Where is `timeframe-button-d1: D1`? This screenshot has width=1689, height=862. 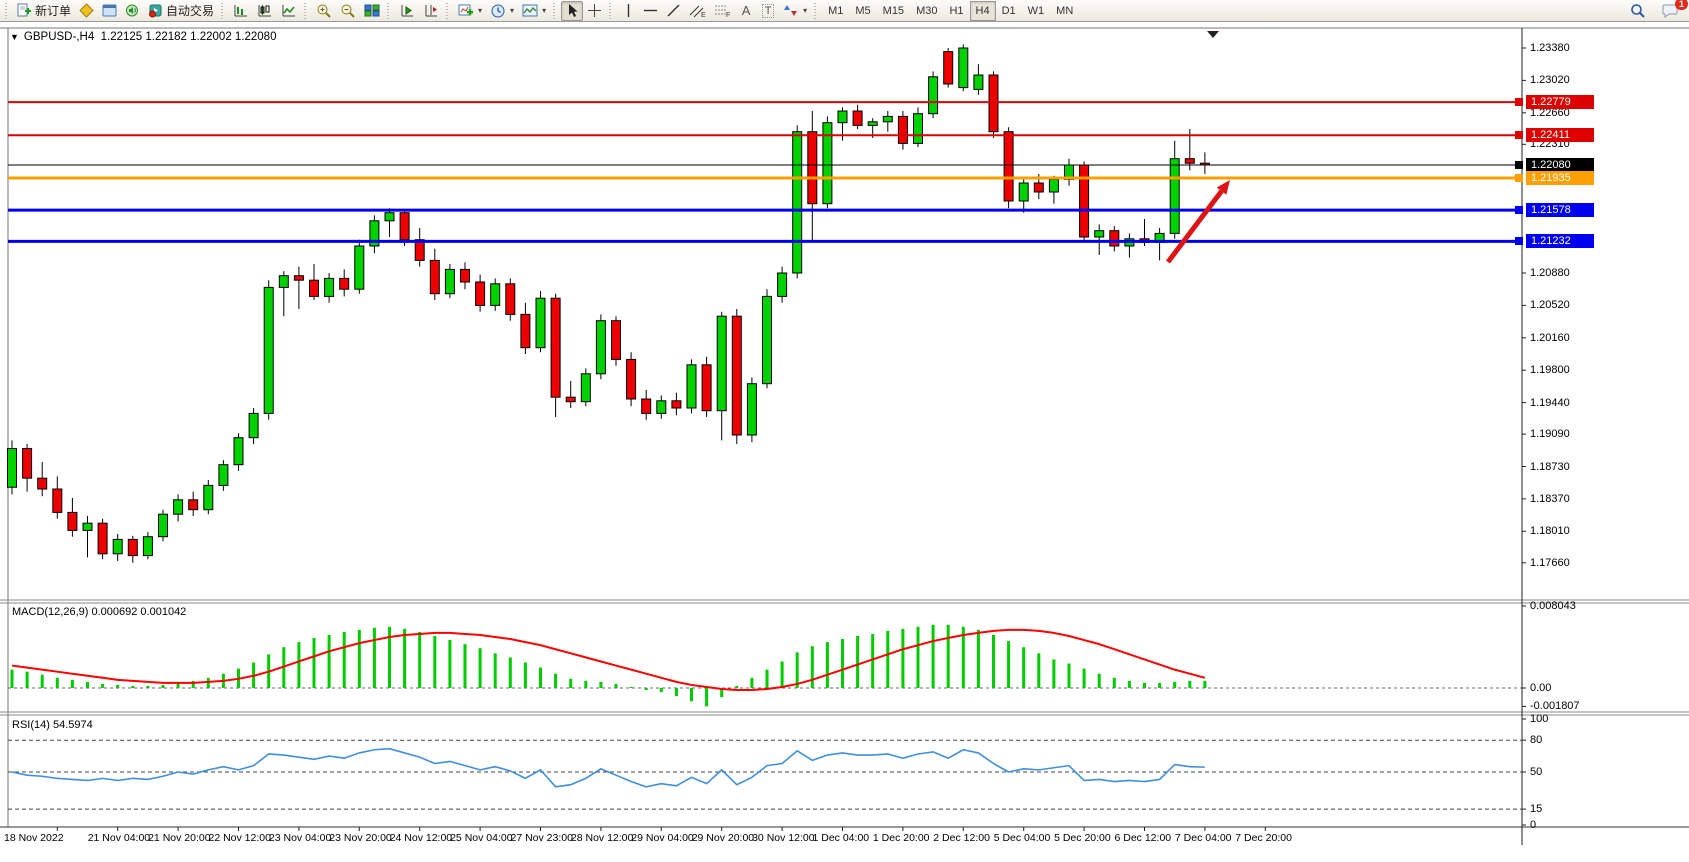
timeframe-button-d1: D1 is located at coordinates (1008, 10).